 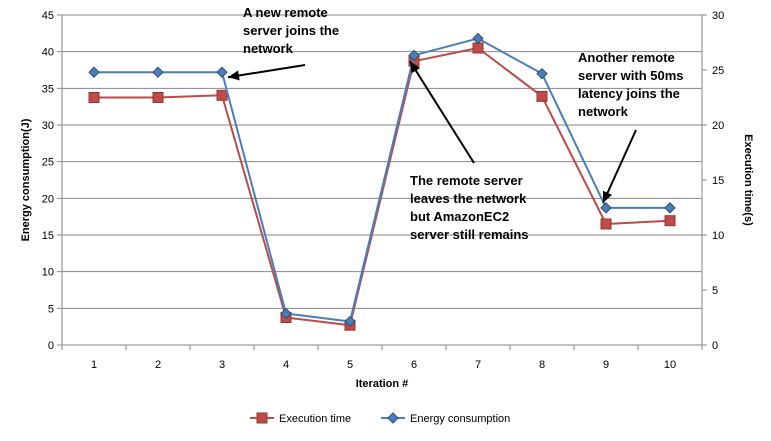 I want to click on x-tick-label: 3, so click(x=222, y=365).